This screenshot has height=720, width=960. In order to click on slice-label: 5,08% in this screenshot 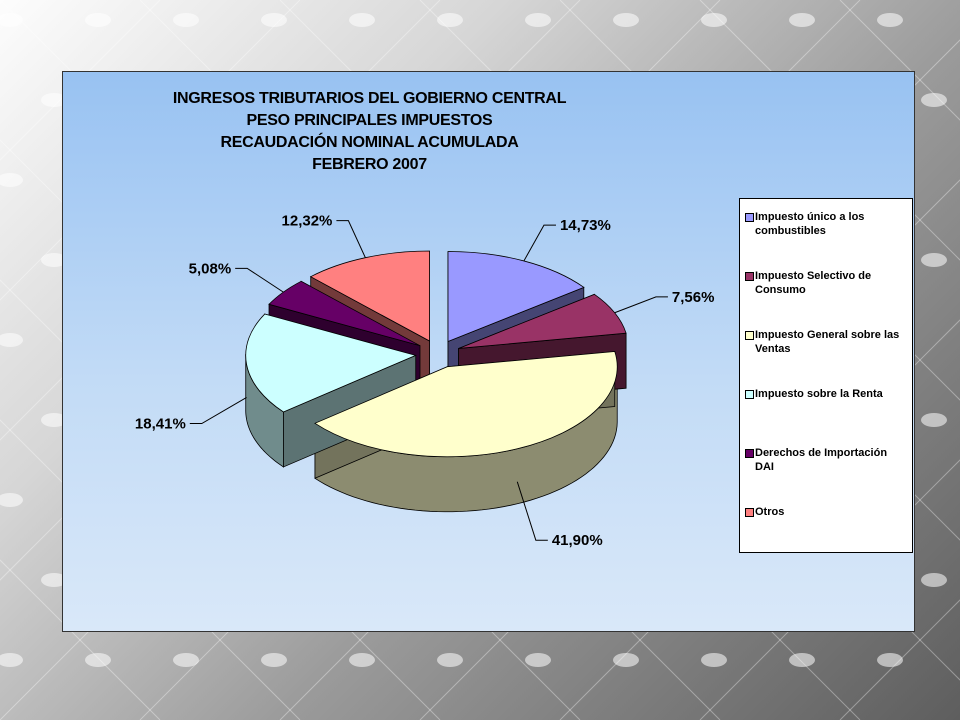, I will do `click(210, 268)`.